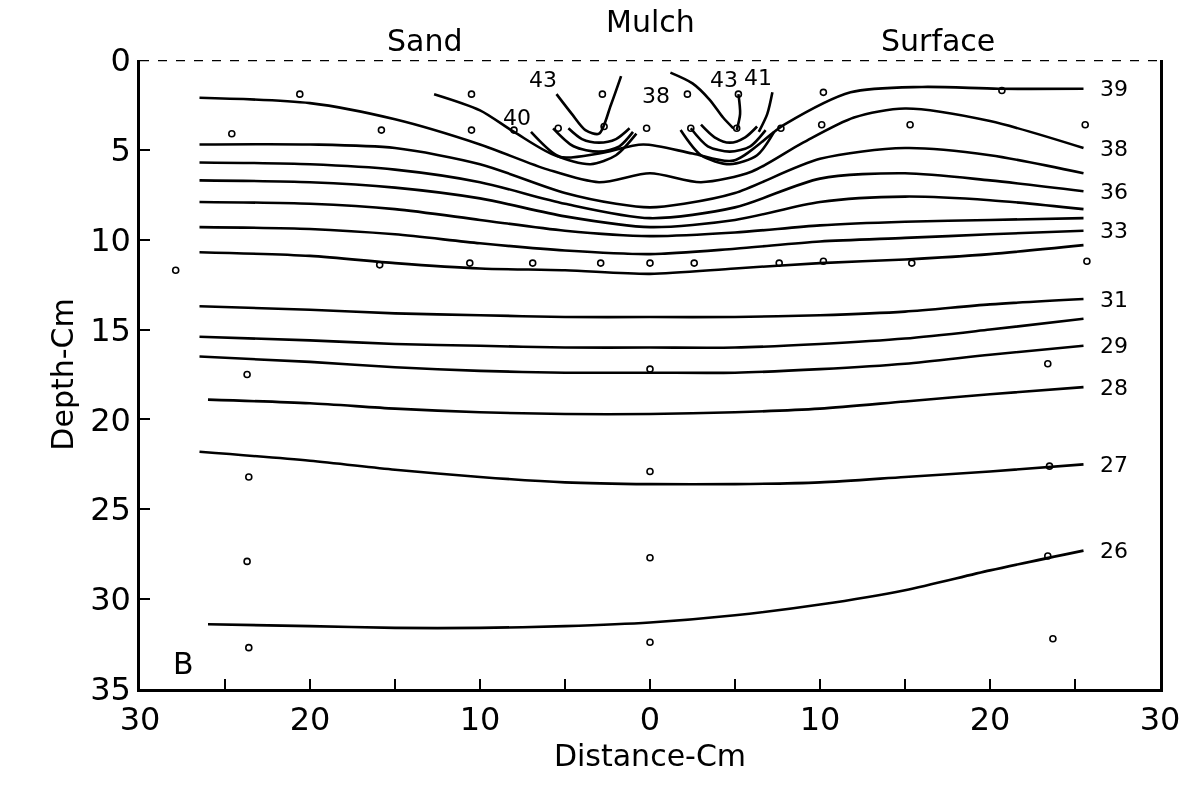 The width and height of the screenshot is (1200, 789). I want to click on text: Sand, so click(425, 40).